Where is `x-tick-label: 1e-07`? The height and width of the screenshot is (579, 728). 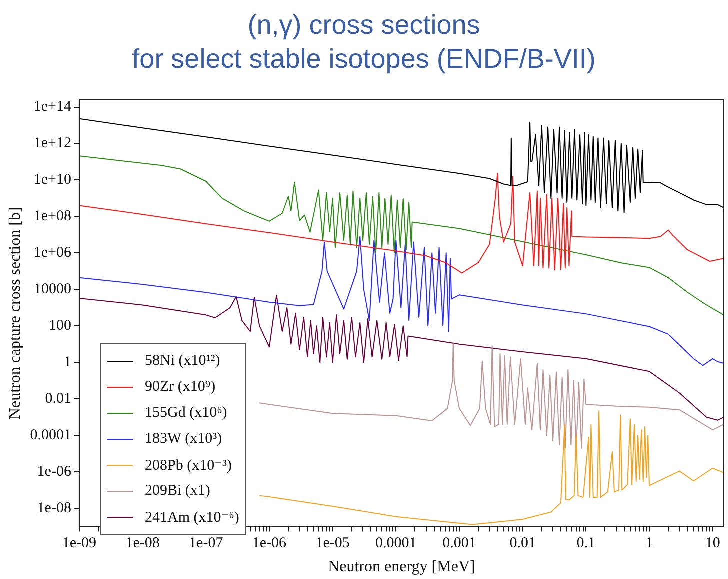
x-tick-label: 1e-07 is located at coordinates (206, 544).